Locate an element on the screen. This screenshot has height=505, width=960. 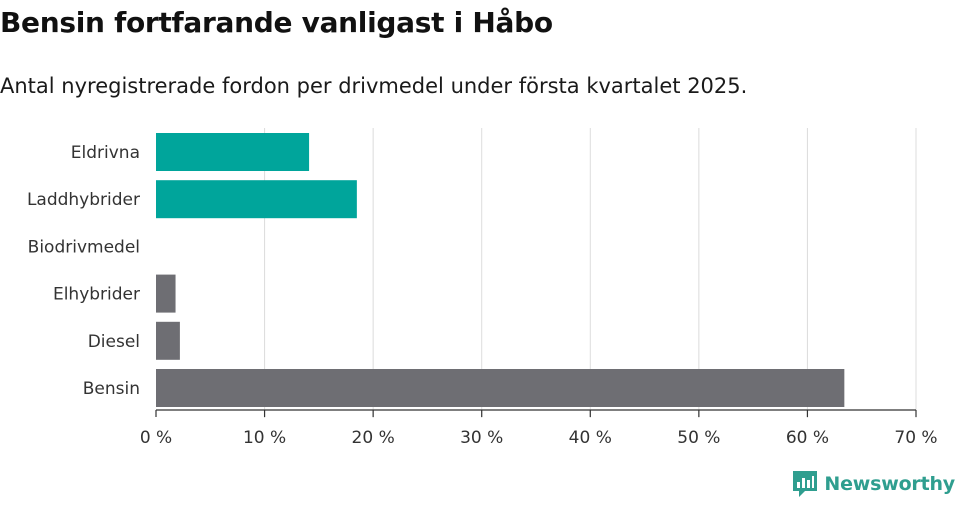
newsworthy-logo: Newsworthy is located at coordinates (873, 484).